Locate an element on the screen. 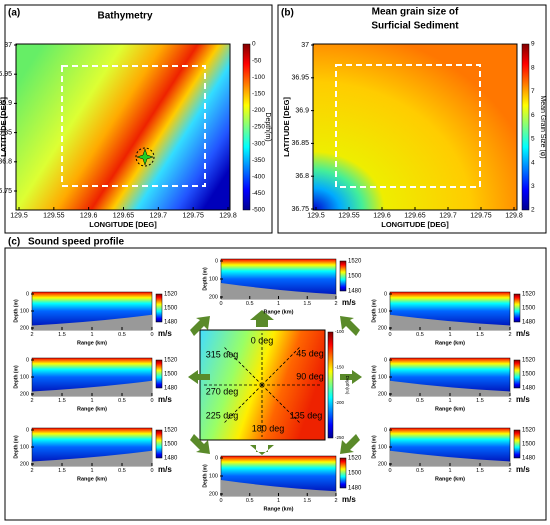 The width and height of the screenshot is (550, 525). colorbar-tick-label: -250 is located at coordinates (340, 437).